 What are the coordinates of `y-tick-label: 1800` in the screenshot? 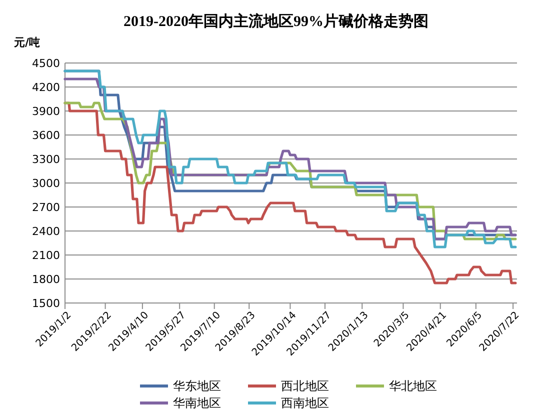 It's located at (46, 279).